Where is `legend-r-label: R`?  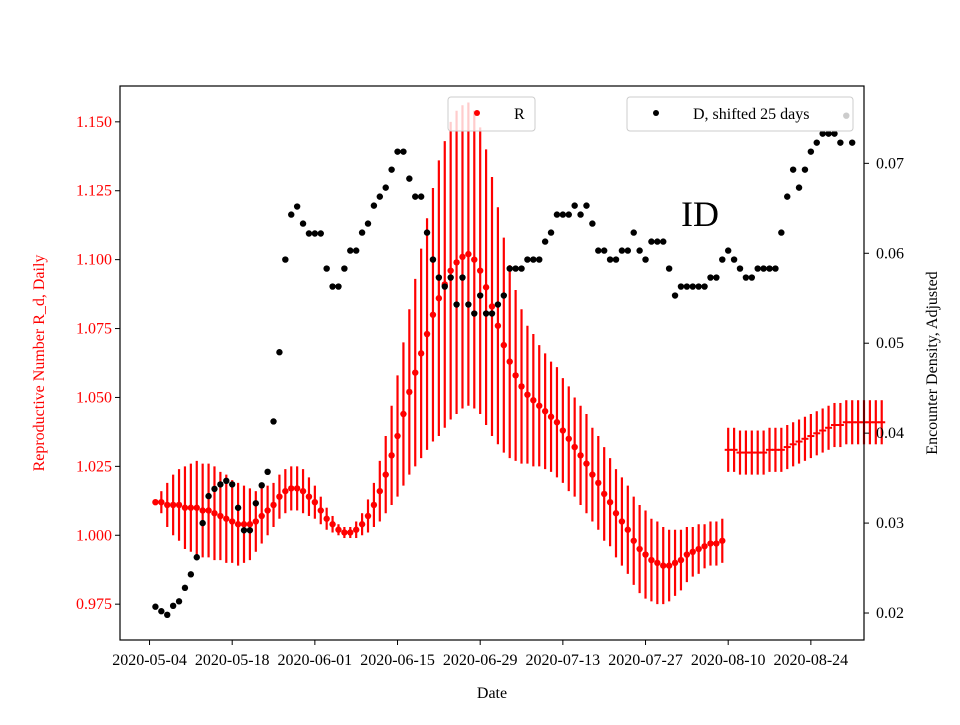
legend-r-label: R is located at coordinates (519, 114).